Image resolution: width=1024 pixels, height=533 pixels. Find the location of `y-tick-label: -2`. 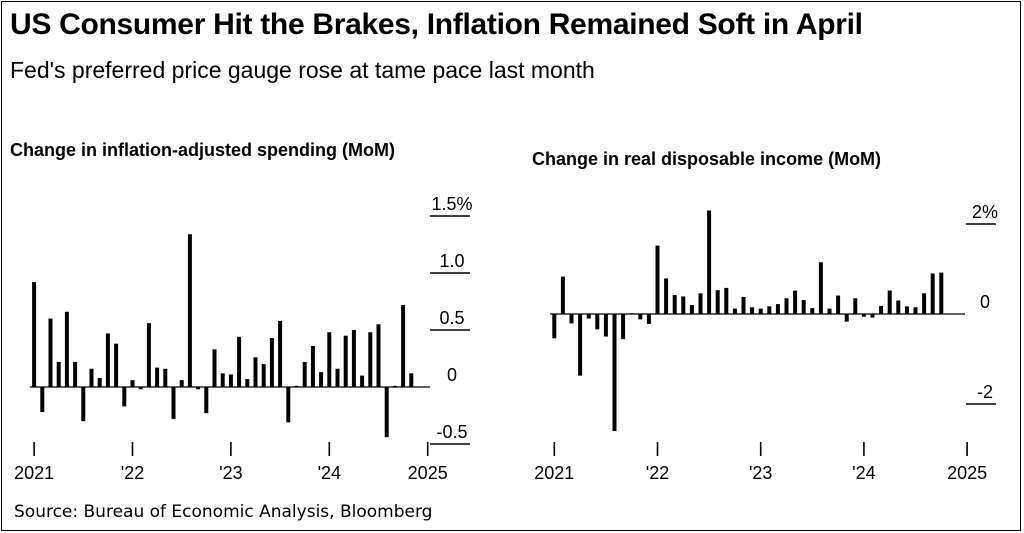

y-tick-label: -2 is located at coordinates (985, 392).